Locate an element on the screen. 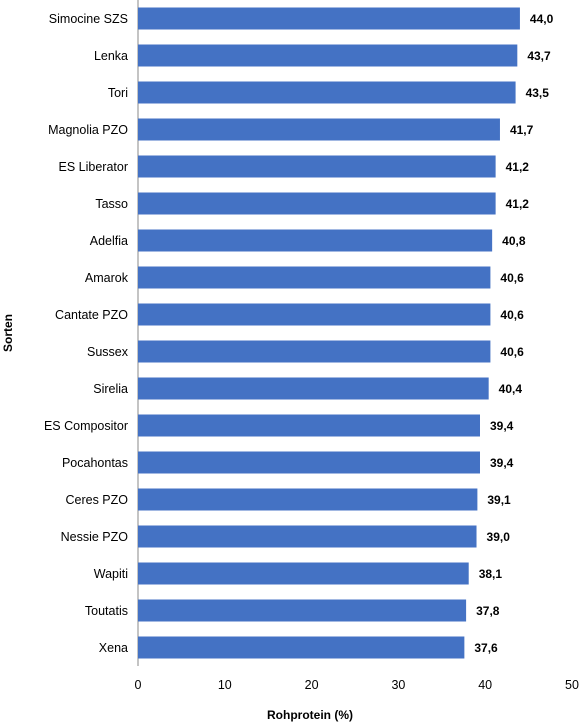  value-label: 39,1 is located at coordinates (499, 500).